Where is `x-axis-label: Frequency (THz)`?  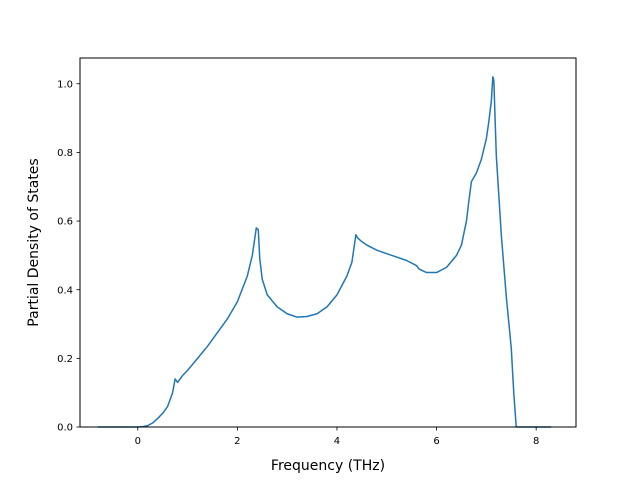
x-axis-label: Frequency (THz) is located at coordinates (328, 466).